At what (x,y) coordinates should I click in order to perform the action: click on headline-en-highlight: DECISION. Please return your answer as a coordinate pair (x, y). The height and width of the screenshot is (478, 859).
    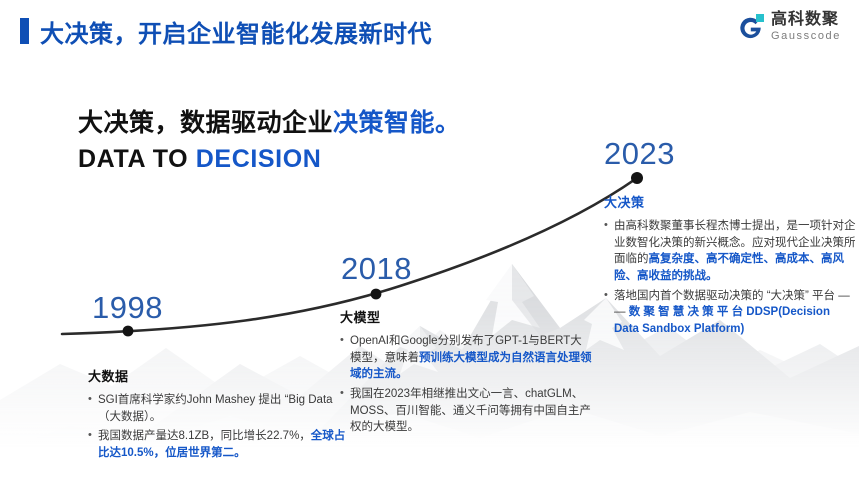
    Looking at the image, I should click on (258, 159).